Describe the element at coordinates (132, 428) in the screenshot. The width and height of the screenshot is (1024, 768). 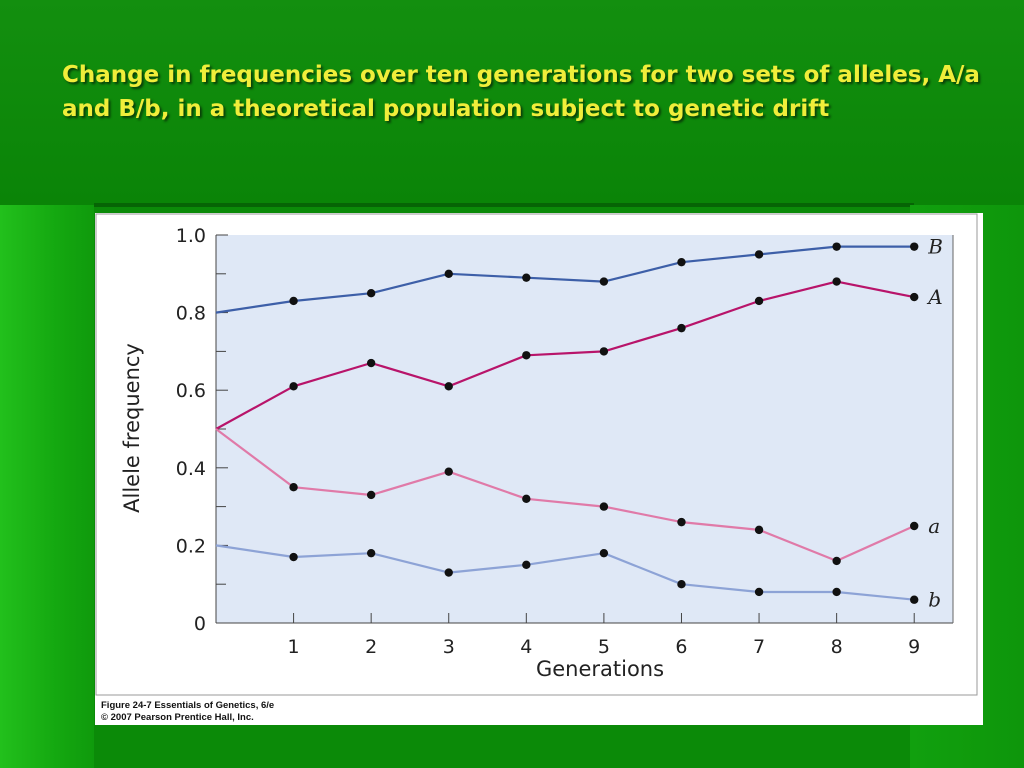
I see `y-axis-title: Allele frequency` at that location.